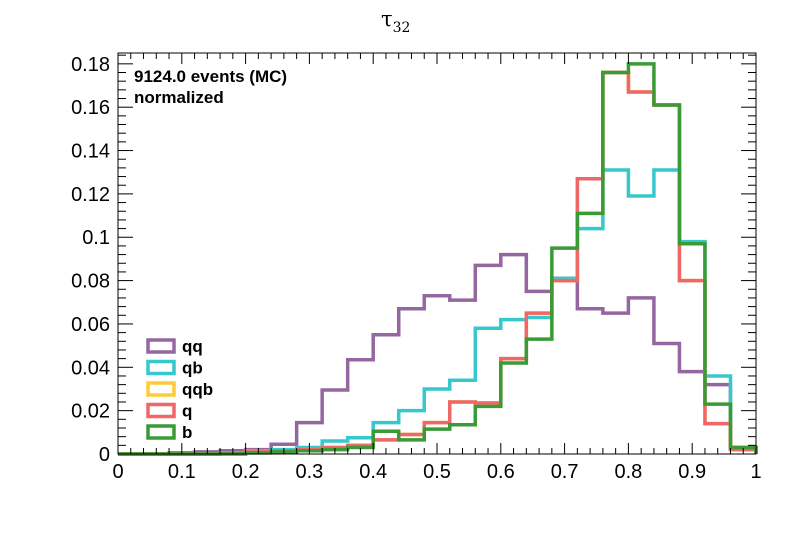 The image size is (788, 534). I want to click on legend-swatch-qqb, so click(161, 389).